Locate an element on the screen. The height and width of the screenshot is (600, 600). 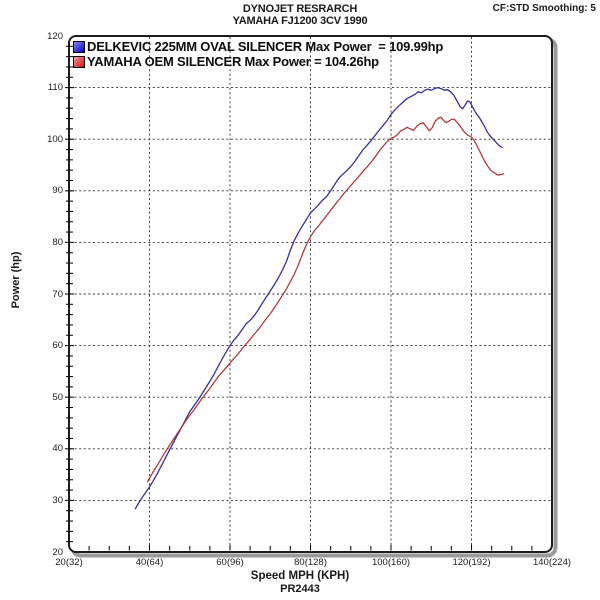
x-tick-label: 80(128) is located at coordinates (310, 562).